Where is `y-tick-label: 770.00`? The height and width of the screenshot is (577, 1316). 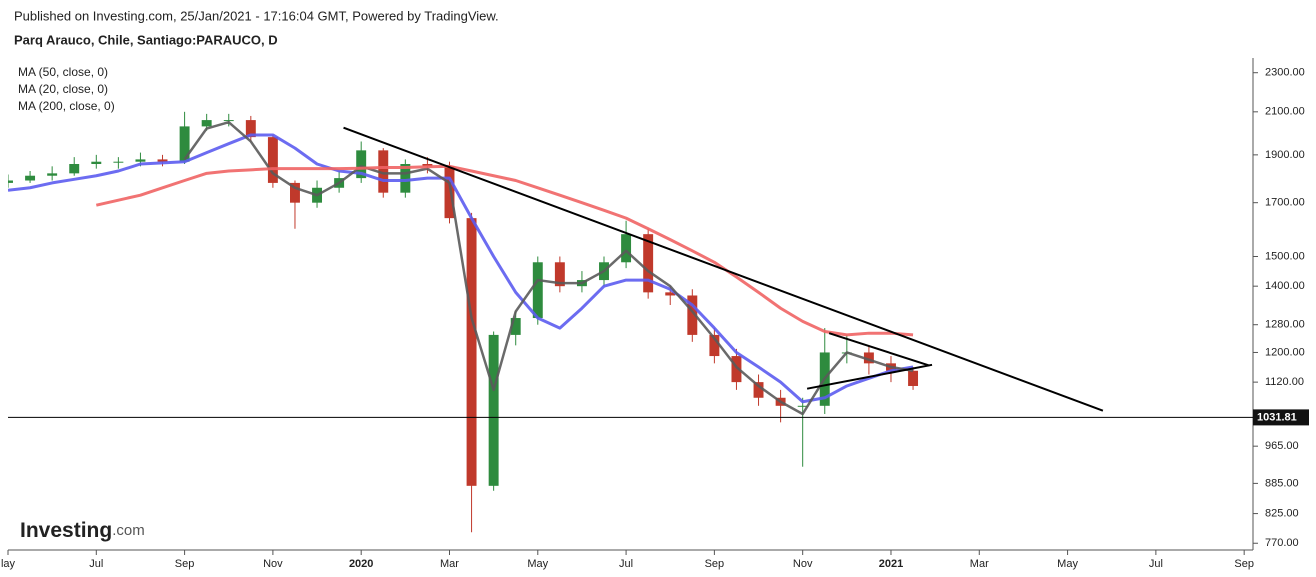 y-tick-label: 770.00 is located at coordinates (1282, 543).